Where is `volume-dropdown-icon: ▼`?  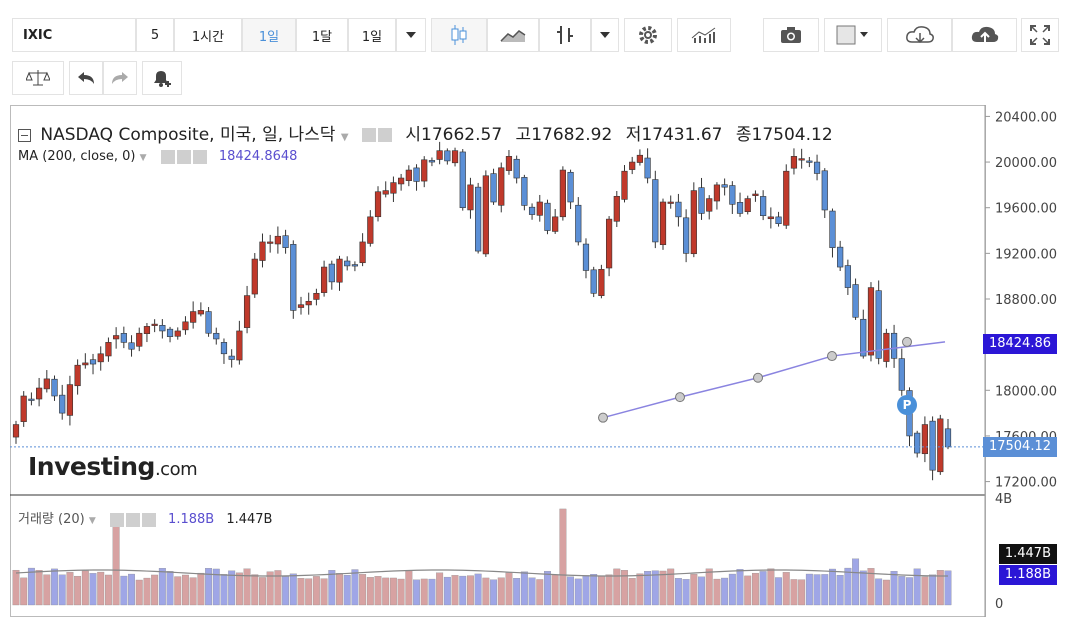 volume-dropdown-icon: ▼ is located at coordinates (92, 521).